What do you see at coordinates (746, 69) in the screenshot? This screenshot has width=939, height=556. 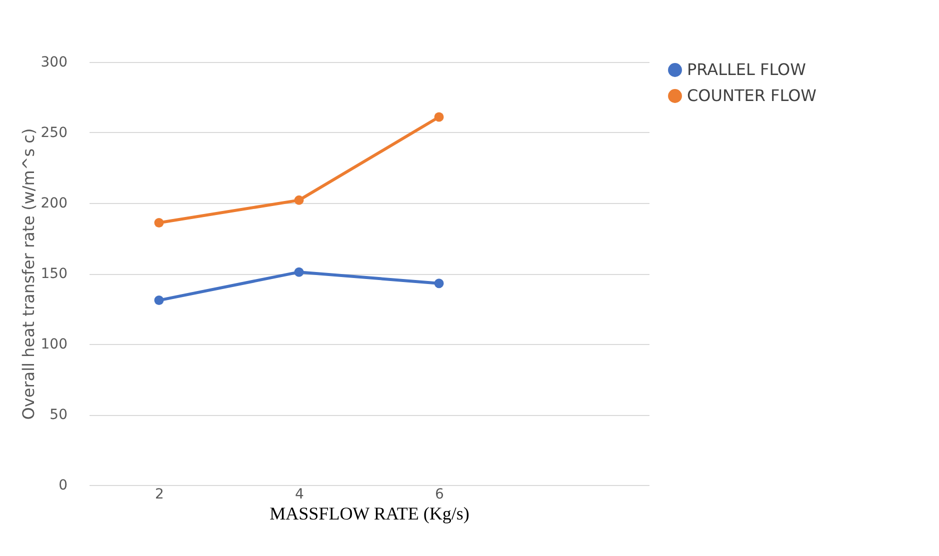 I see `legend-label: PRALLEL FLOW` at bounding box center [746, 69].